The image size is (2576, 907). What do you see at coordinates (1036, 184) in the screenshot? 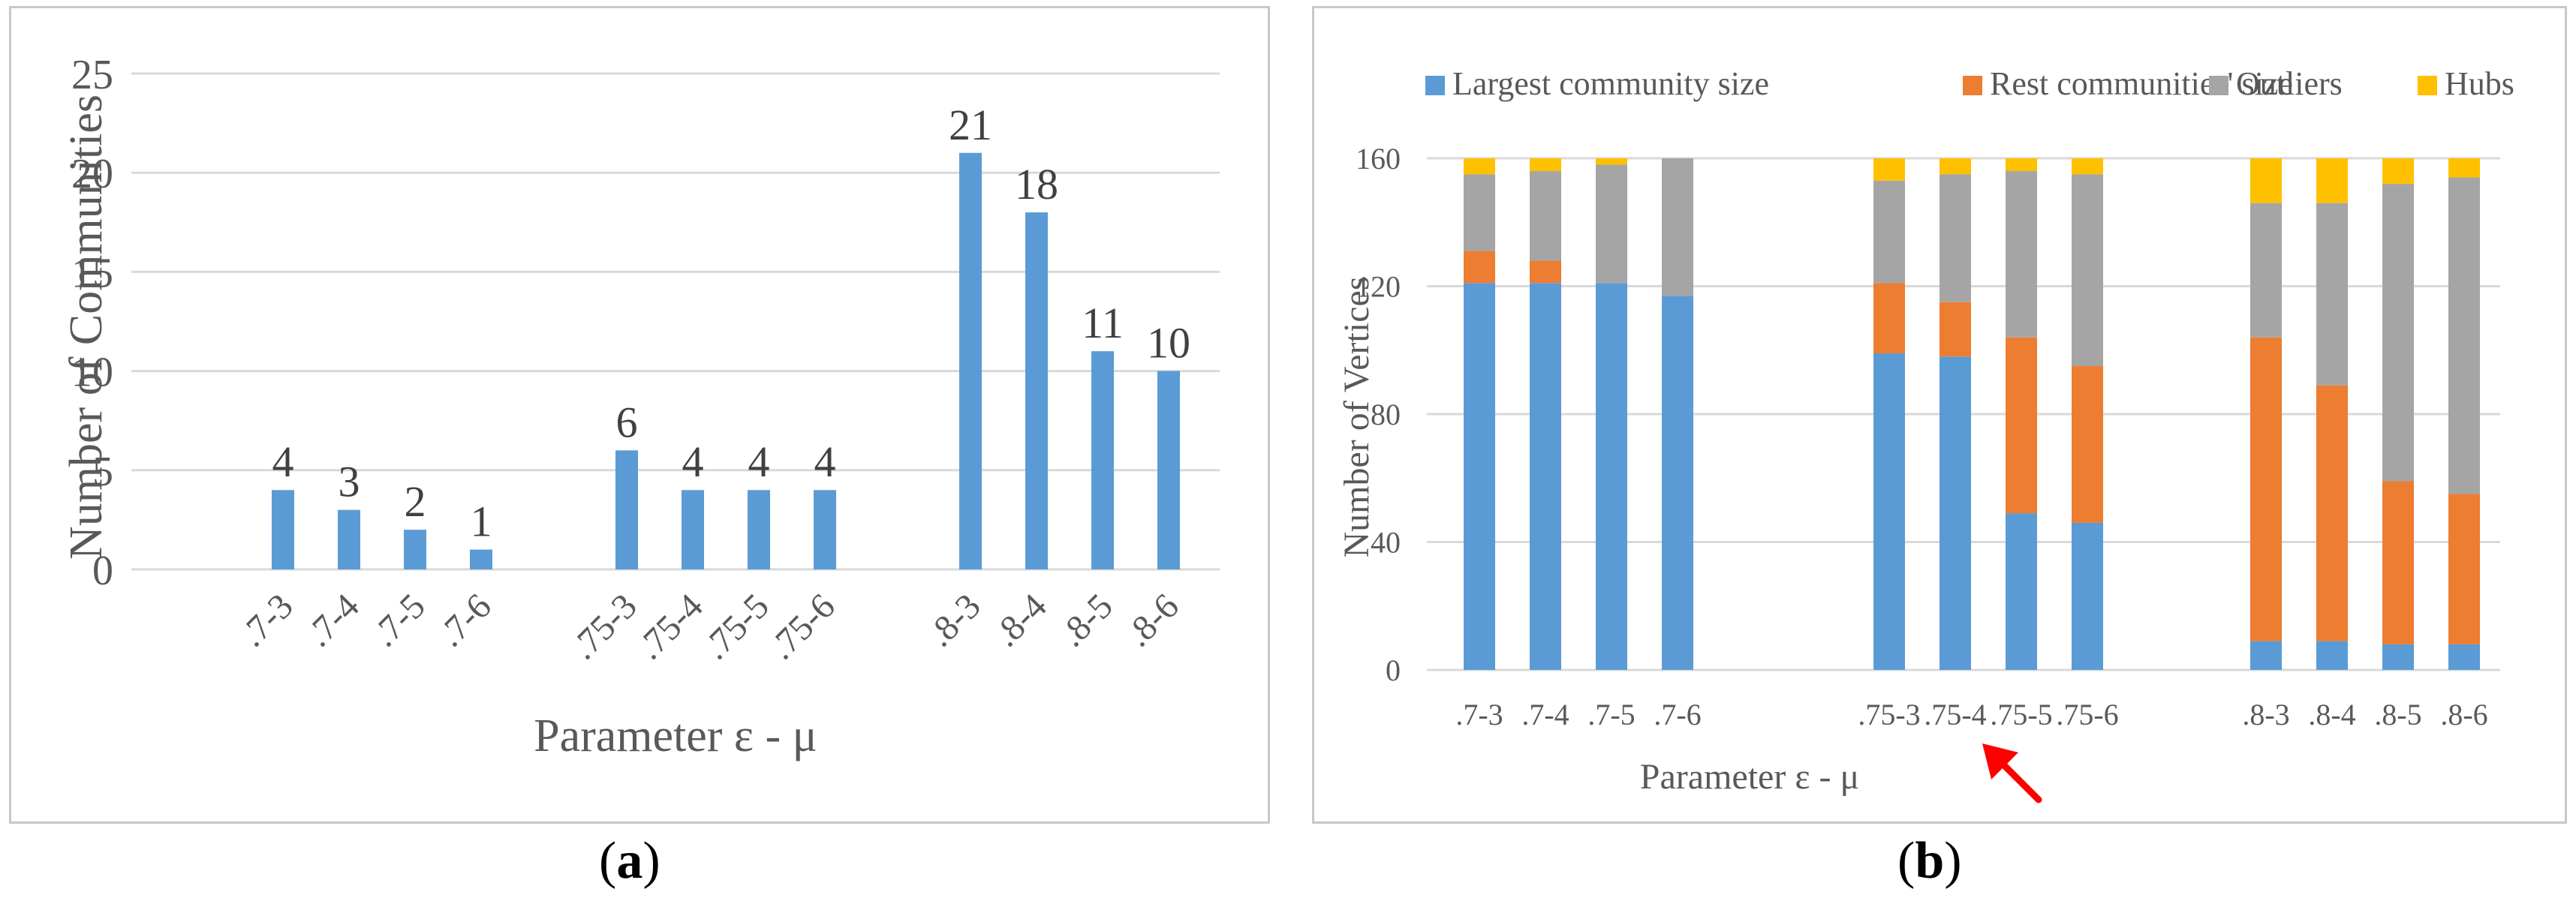
I see `data-label-a: 18` at bounding box center [1036, 184].